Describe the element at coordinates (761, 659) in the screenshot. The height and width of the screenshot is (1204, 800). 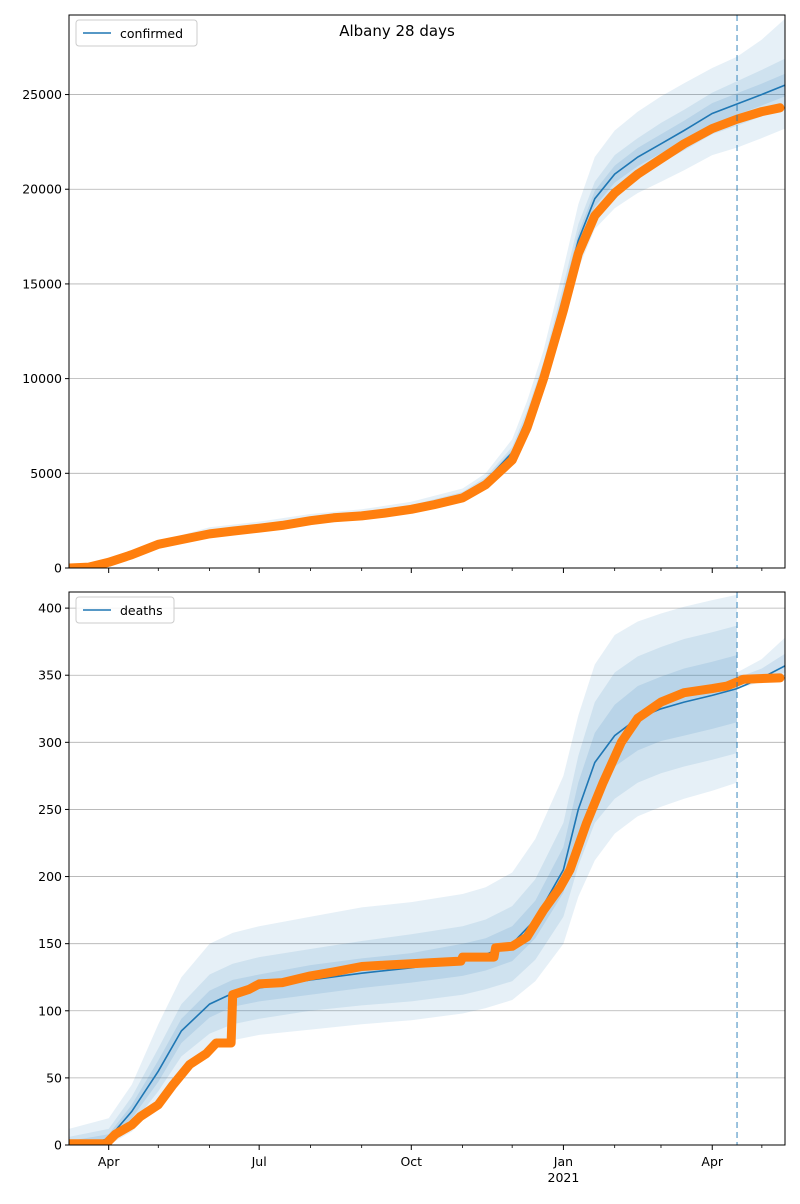
I see `deaths-band-forecast-outer` at that location.